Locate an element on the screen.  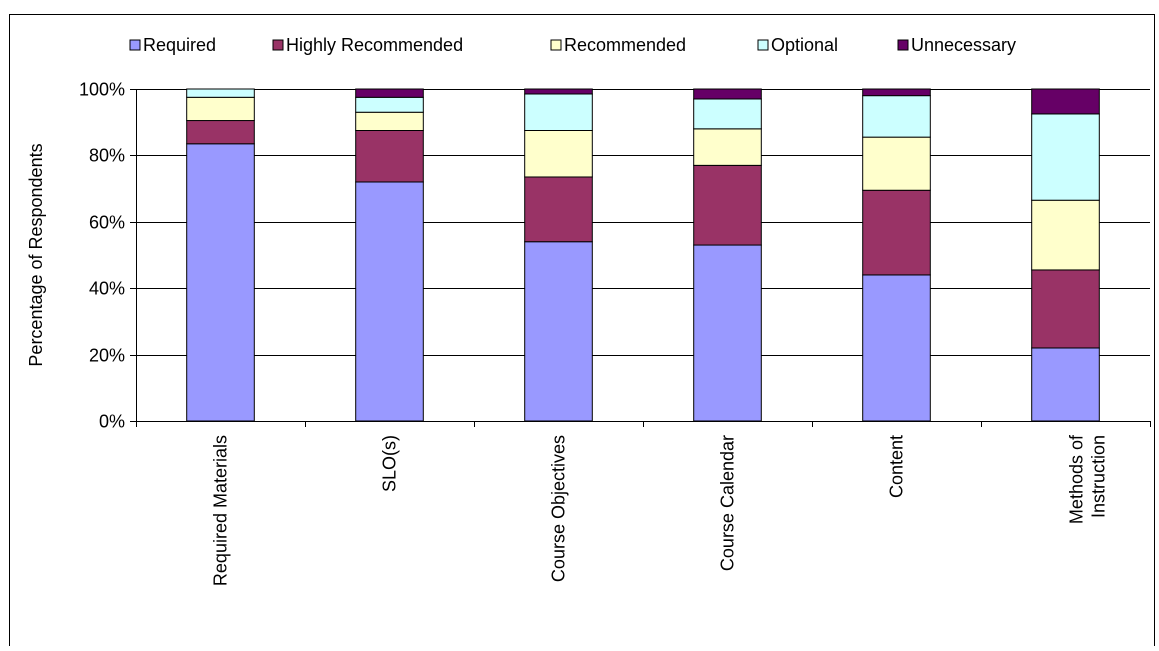
y-tick-label: 100% is located at coordinates (102, 90).